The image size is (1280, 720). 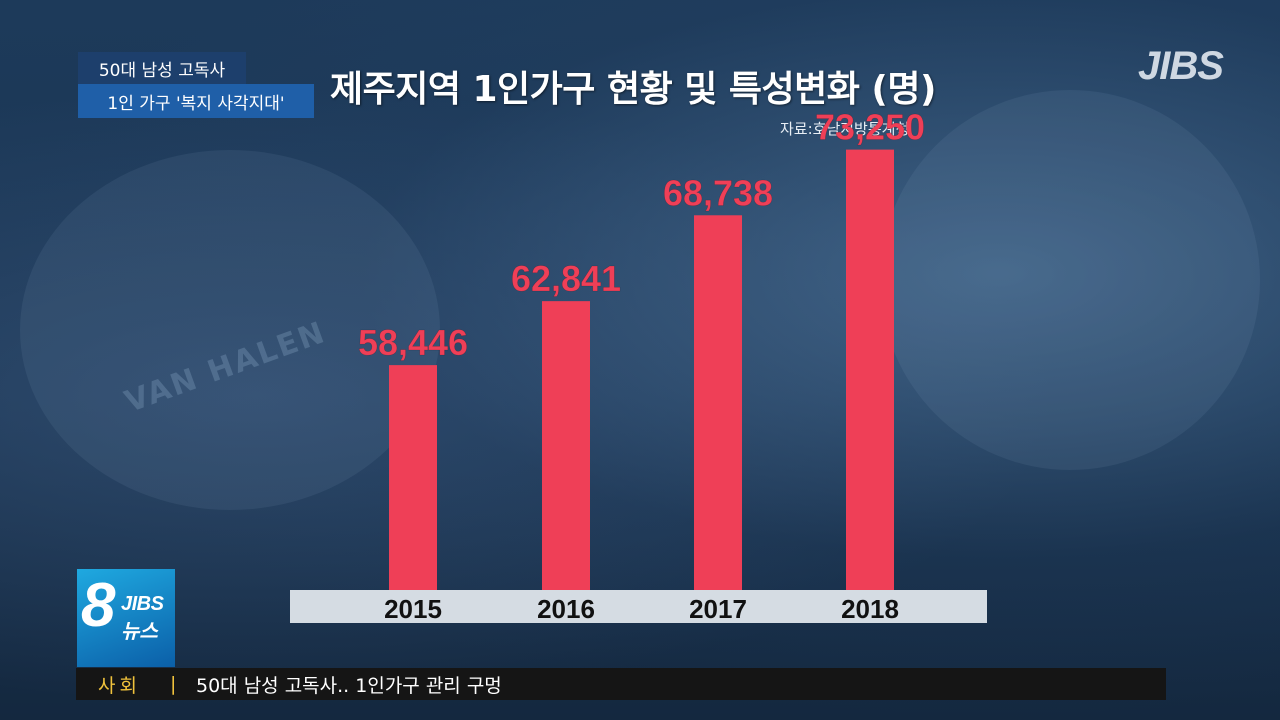 I want to click on x-tick-2015: 2015, so click(x=413, y=609).